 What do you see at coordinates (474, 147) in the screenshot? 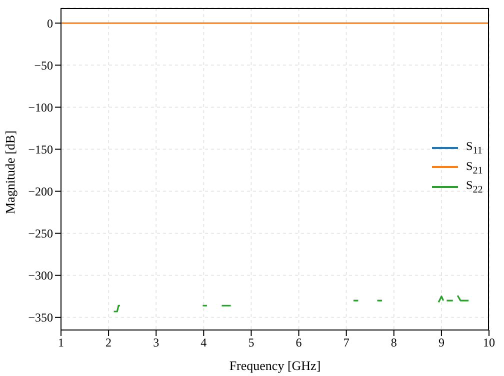
I see `legend-label: S$_{11}$` at bounding box center [474, 147].